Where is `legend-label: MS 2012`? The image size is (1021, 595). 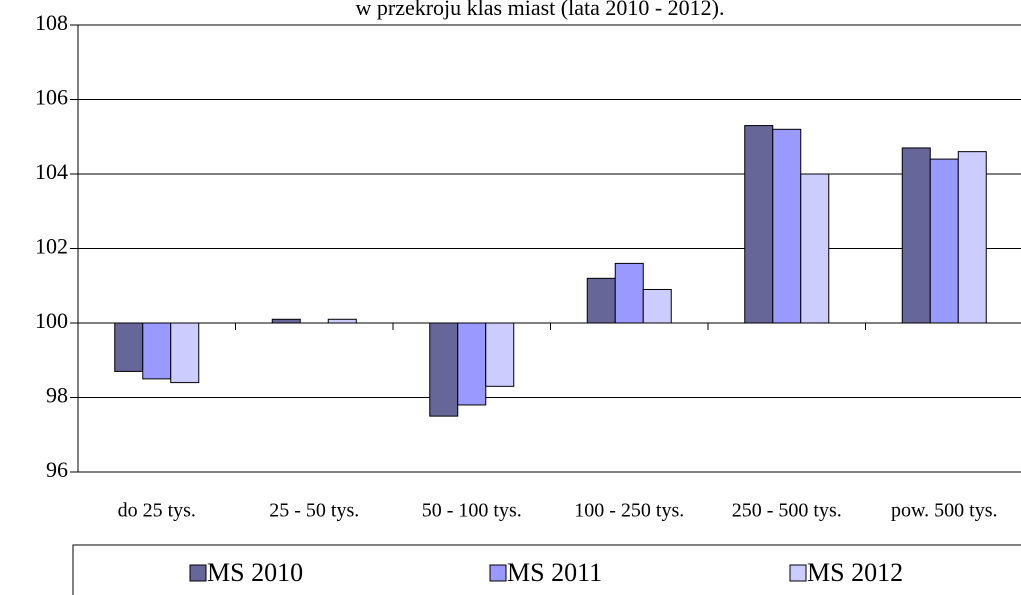 legend-label: MS 2012 is located at coordinates (855, 572).